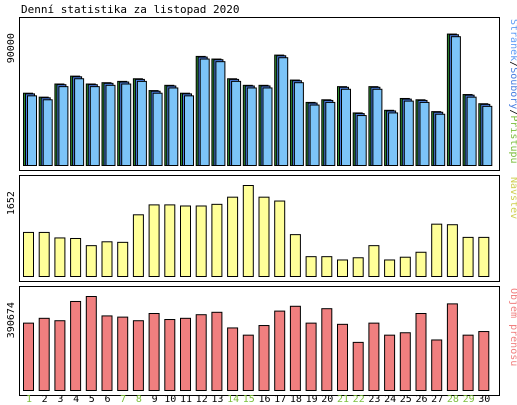 This screenshot has height=405, width=517. I want to click on bar-visits-Návštěv-27, so click(437, 250).